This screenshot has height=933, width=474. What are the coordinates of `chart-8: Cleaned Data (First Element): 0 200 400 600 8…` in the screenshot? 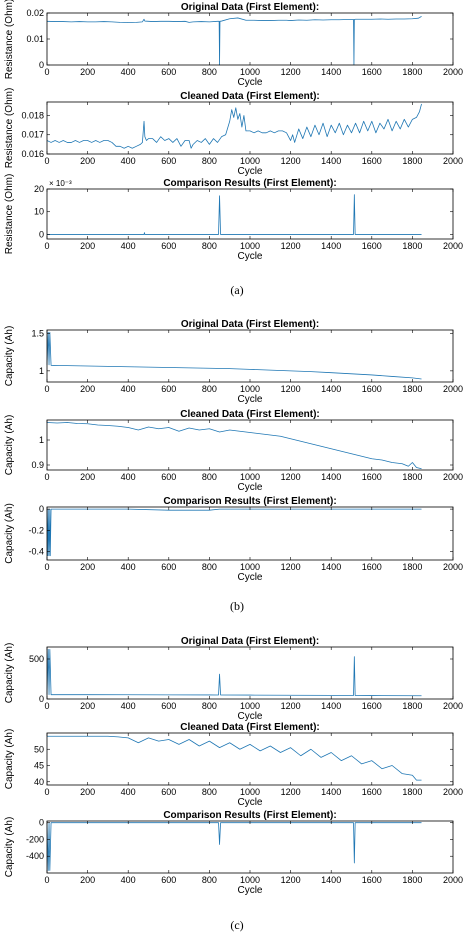 It's located at (233, 765).